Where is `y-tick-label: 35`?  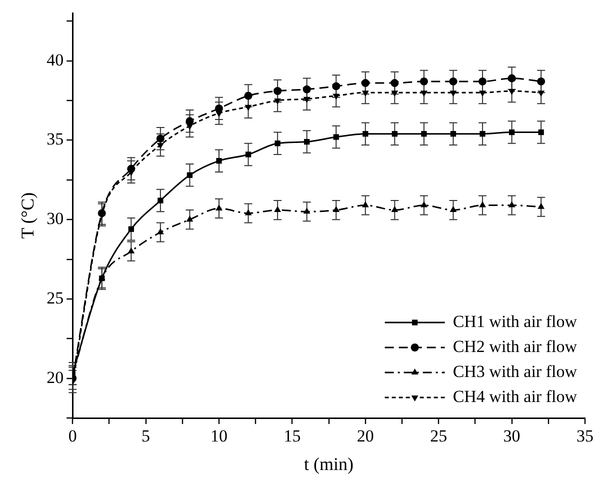 y-tick-label: 35 is located at coordinates (55, 139).